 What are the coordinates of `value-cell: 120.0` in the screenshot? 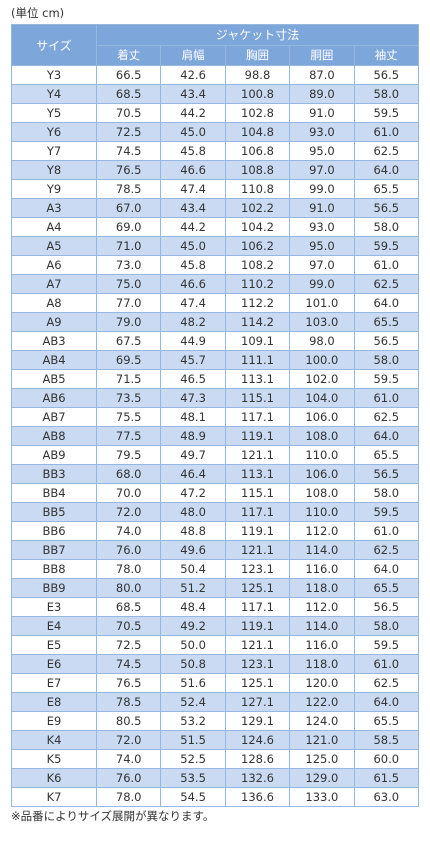 It's located at (322, 683).